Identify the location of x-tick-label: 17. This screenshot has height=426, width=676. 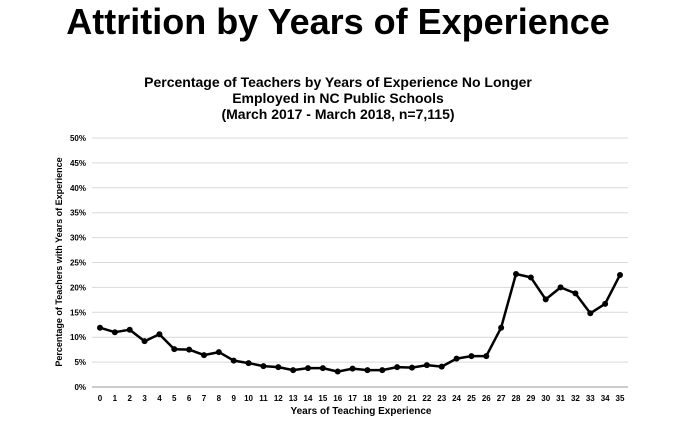
(352, 398).